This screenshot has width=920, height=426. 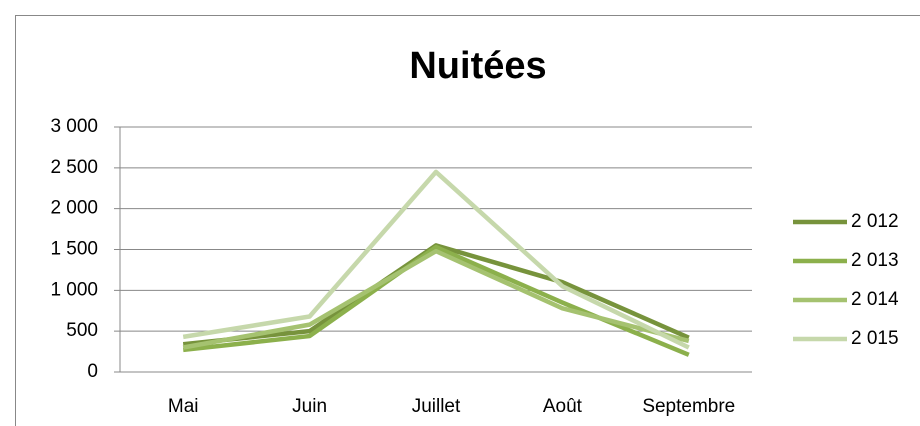 I want to click on legend-label: 2 013, so click(x=875, y=260).